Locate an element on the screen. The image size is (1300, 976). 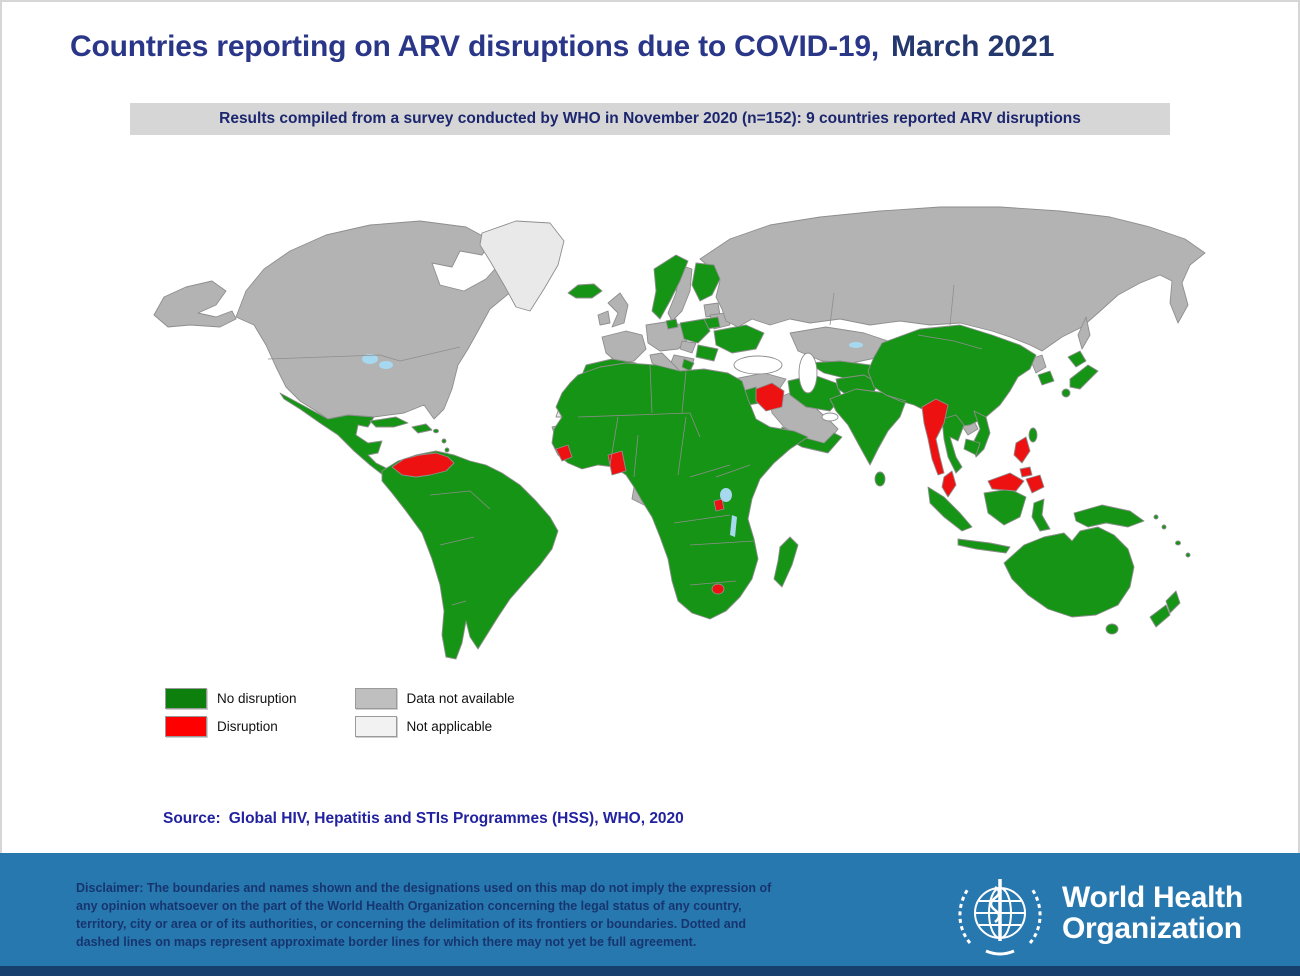
legend-swatch-no-disruption is located at coordinates (186, 698).